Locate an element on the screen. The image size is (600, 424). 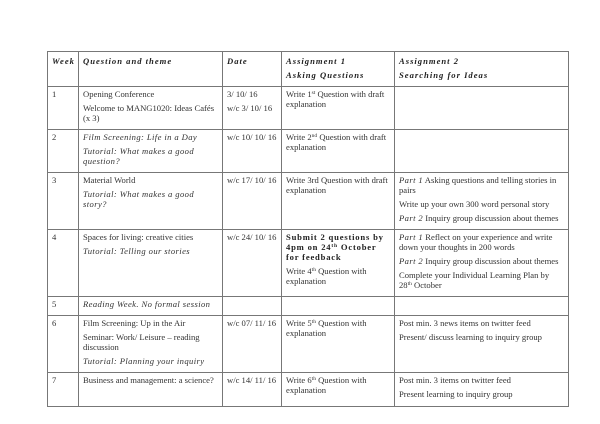
header-a1-title: Assignment 1 is located at coordinates (316, 61).